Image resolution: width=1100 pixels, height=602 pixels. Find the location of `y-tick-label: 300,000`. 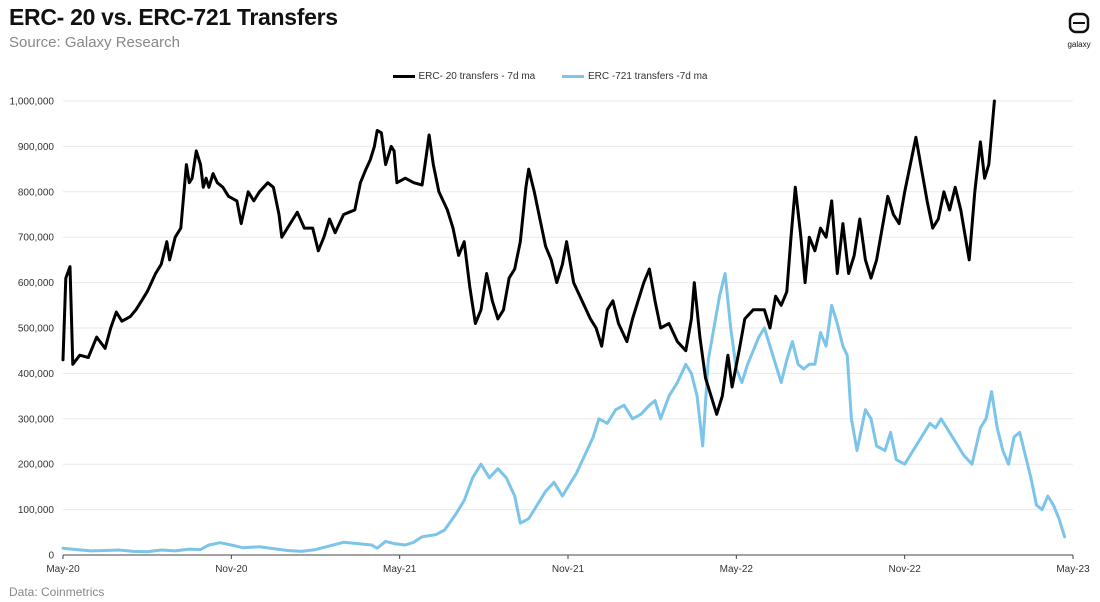

y-tick-label: 300,000 is located at coordinates (36, 419).